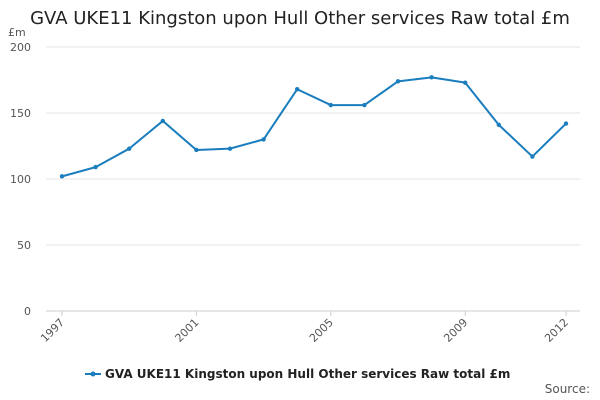  I want to click on data-point-2002, so click(230, 148).